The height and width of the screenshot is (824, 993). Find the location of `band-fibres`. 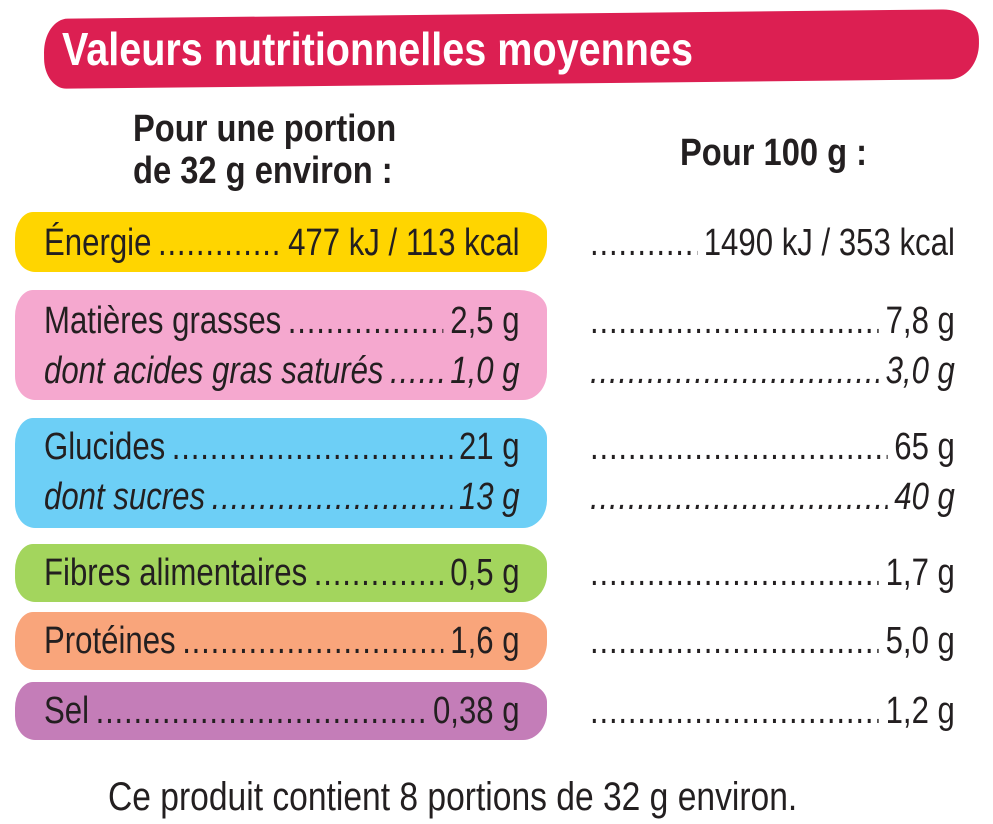

band-fibres is located at coordinates (281, 573).